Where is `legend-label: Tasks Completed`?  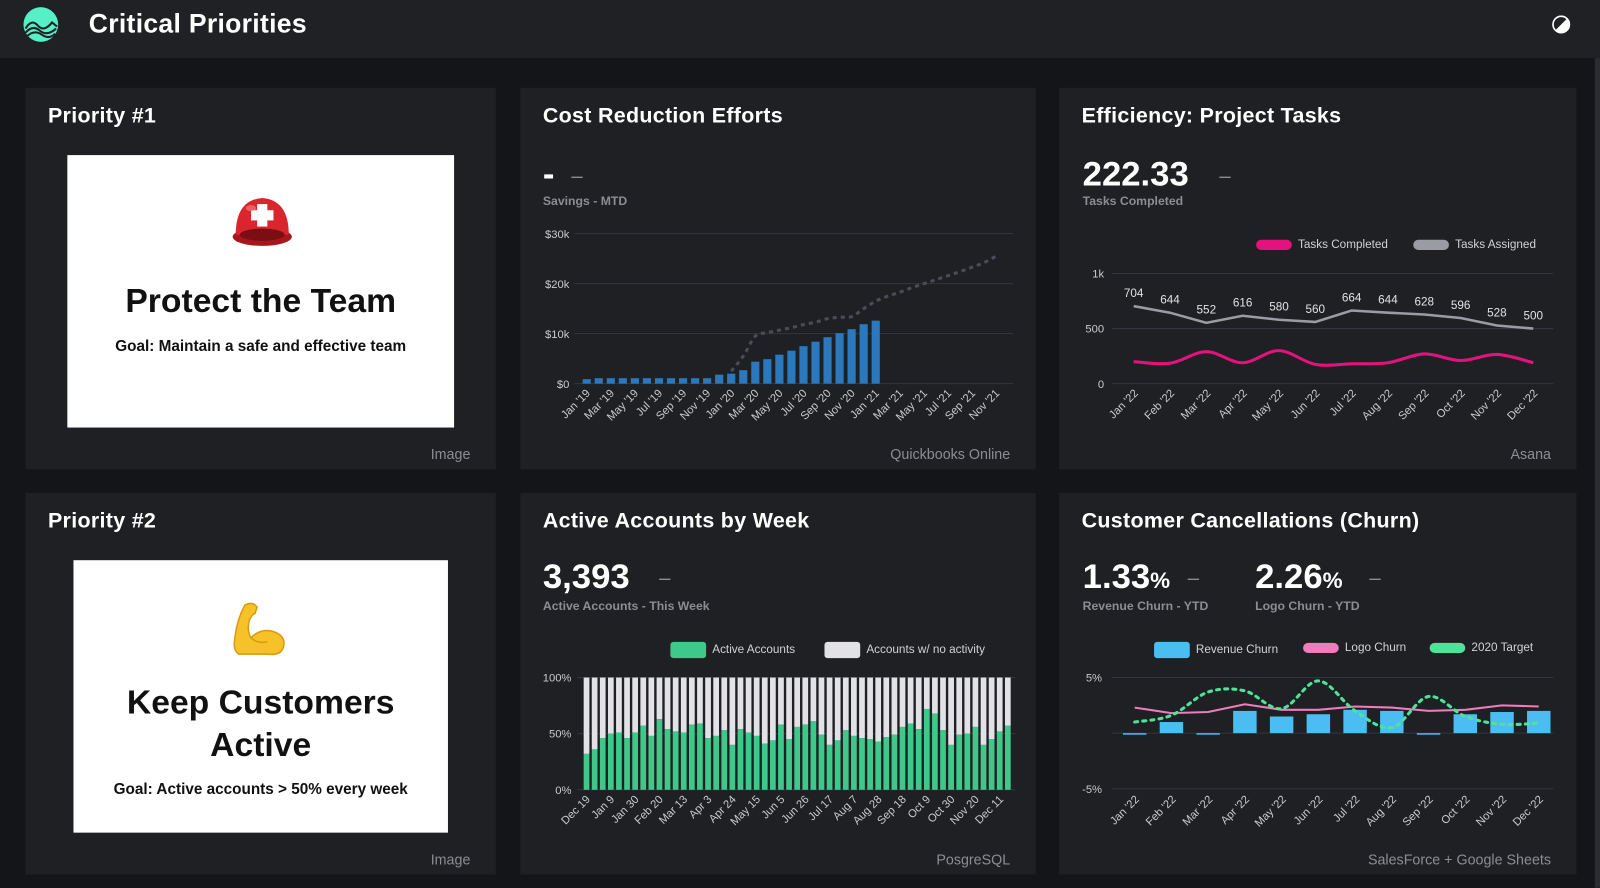 legend-label: Tasks Completed is located at coordinates (1342, 245).